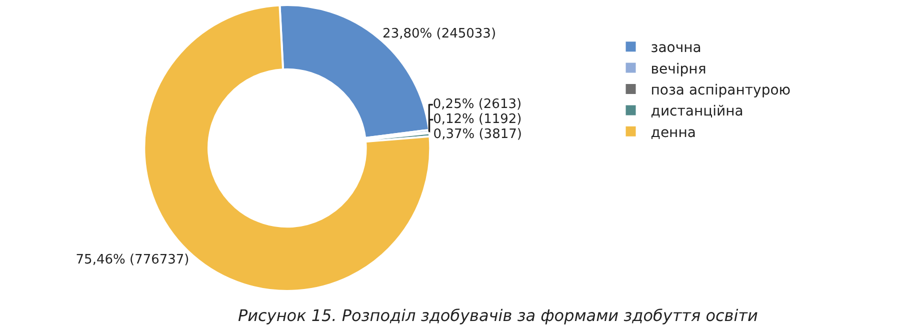  Describe the element at coordinates (720, 90) in the screenshot. I see `legend-label: поза аспірантурою` at that location.